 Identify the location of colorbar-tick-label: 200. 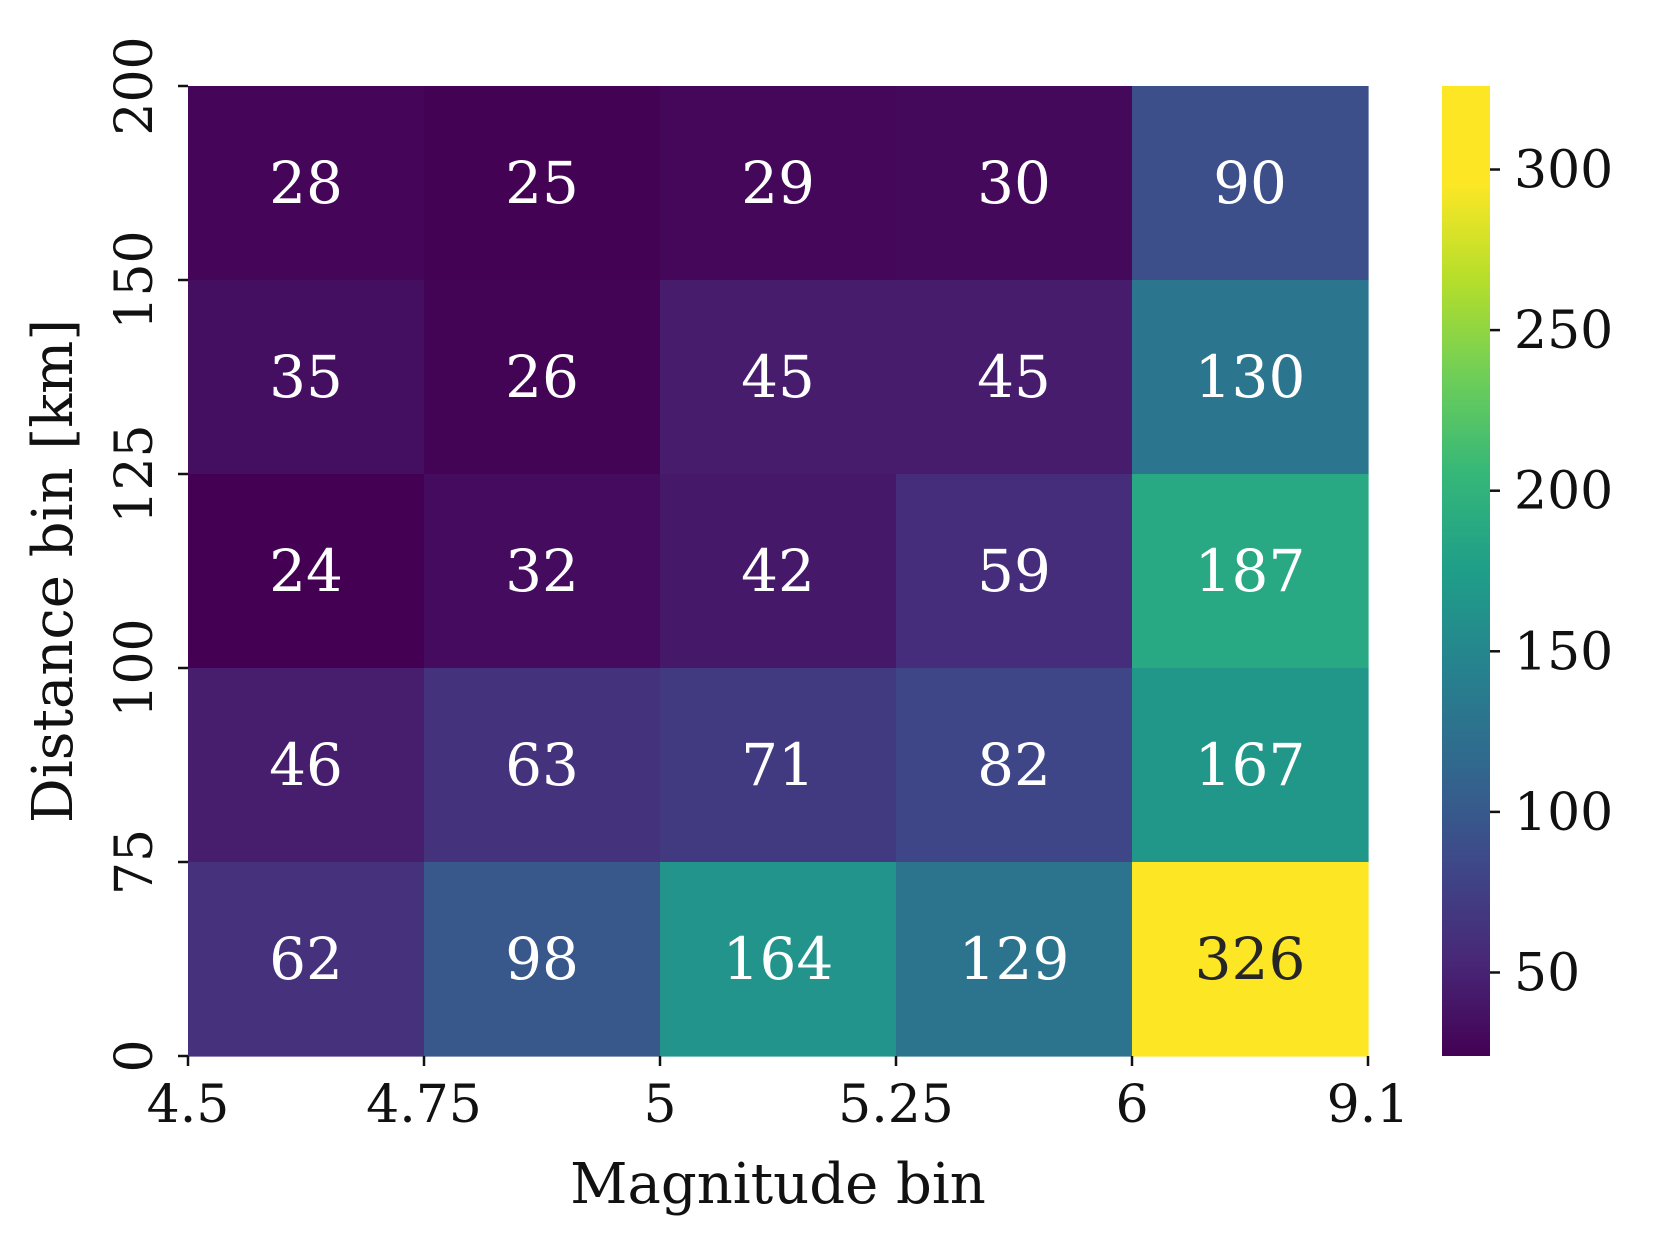
(1563, 492).